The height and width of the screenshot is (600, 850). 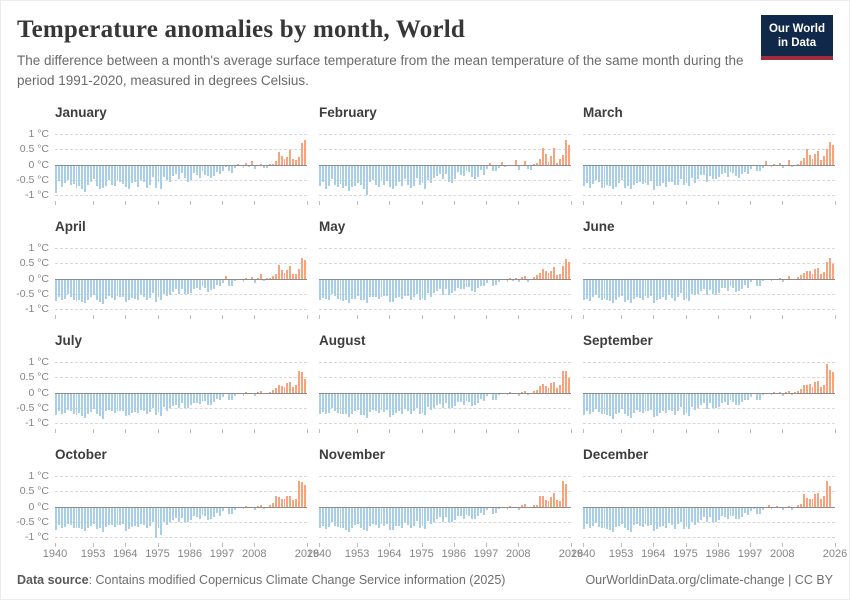 I want to click on x-axis-tick-label: 2008, so click(x=254, y=553).